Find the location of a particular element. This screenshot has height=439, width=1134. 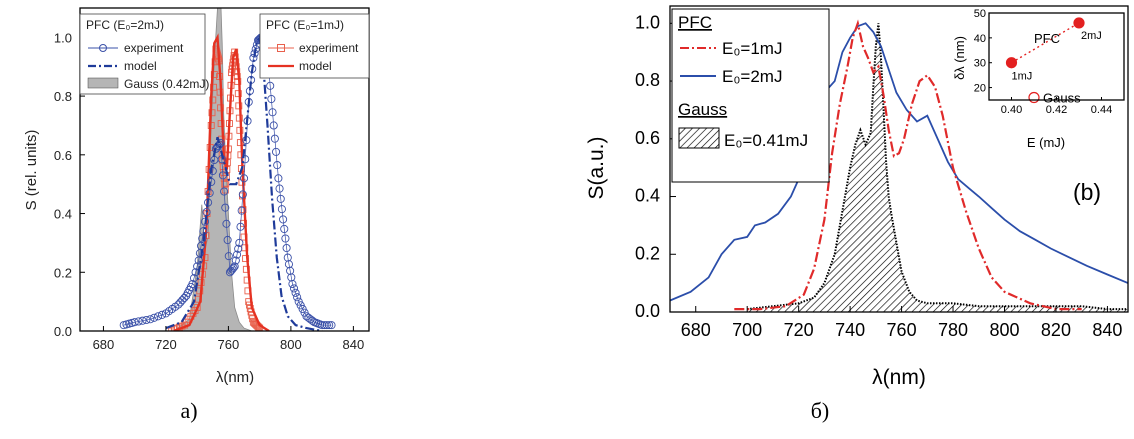

chart-b-x-axis: 680 700 720 740 760 780 800 820 840 is located at coordinates (901, 323).